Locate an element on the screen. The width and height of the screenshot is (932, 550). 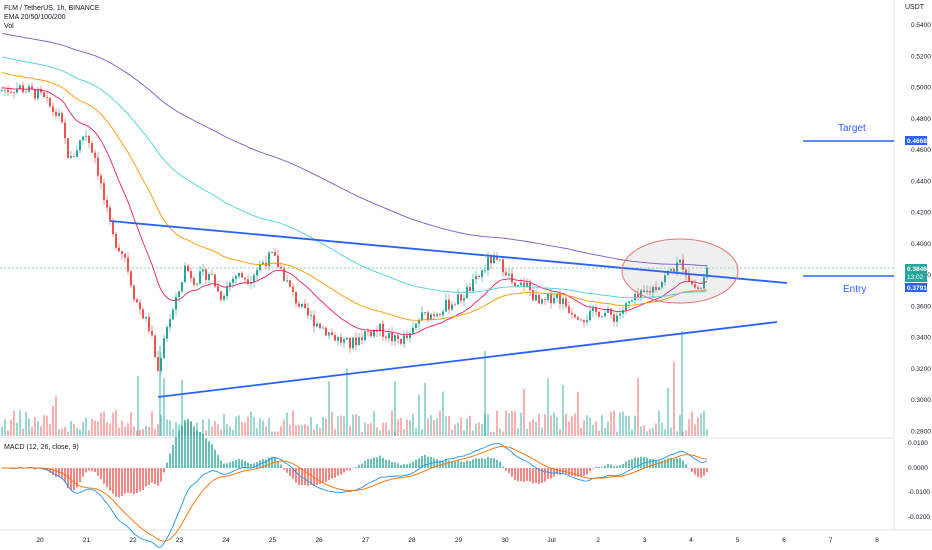
lower-trendline is located at coordinates (467, 359).